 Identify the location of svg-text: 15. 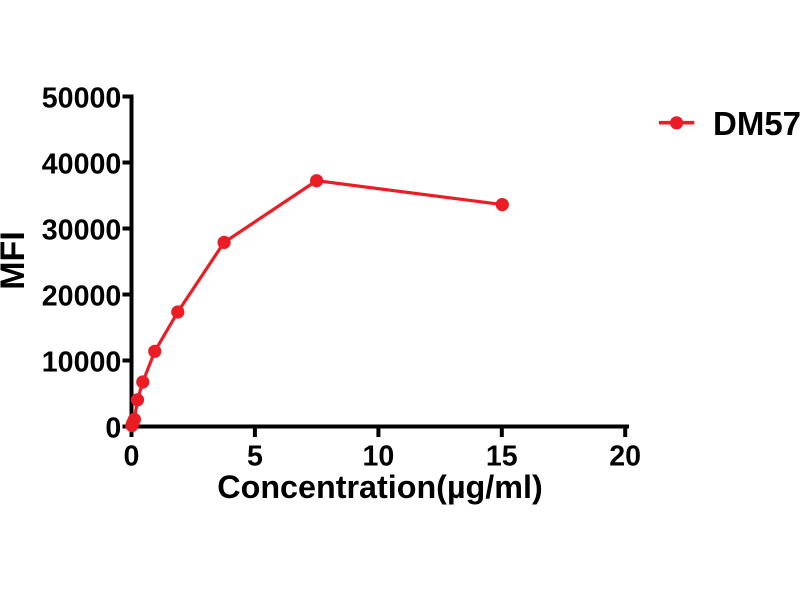
(502, 456).